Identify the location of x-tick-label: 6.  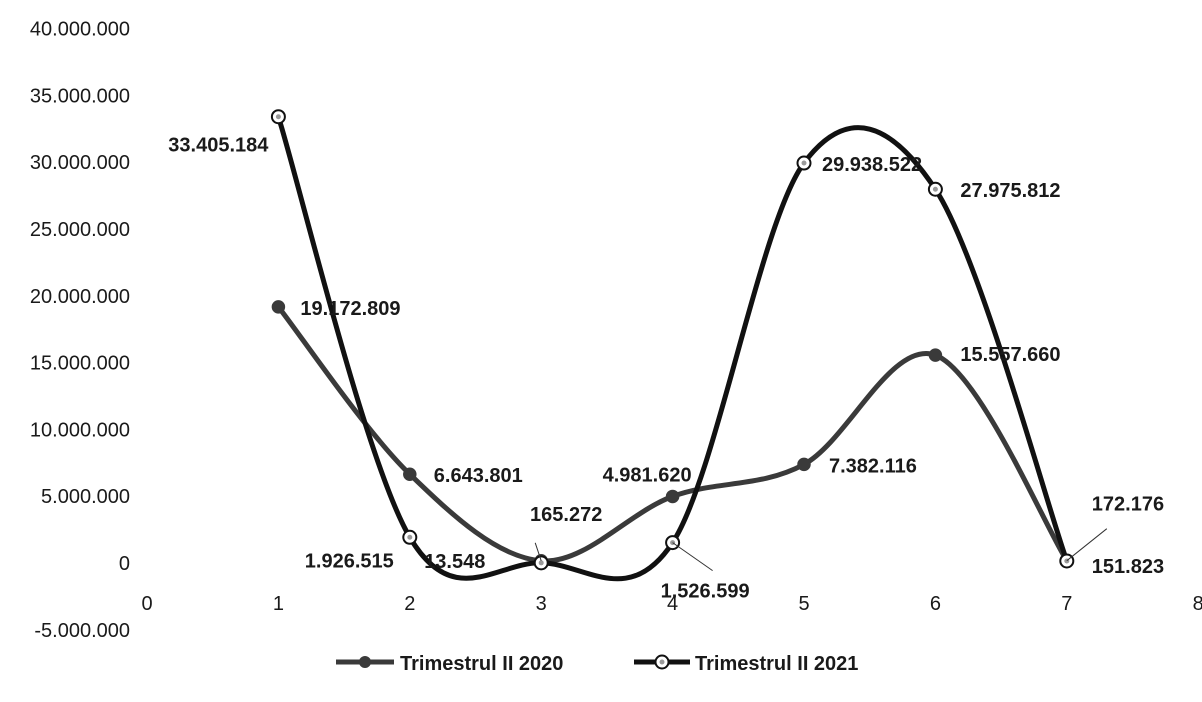
(935, 604).